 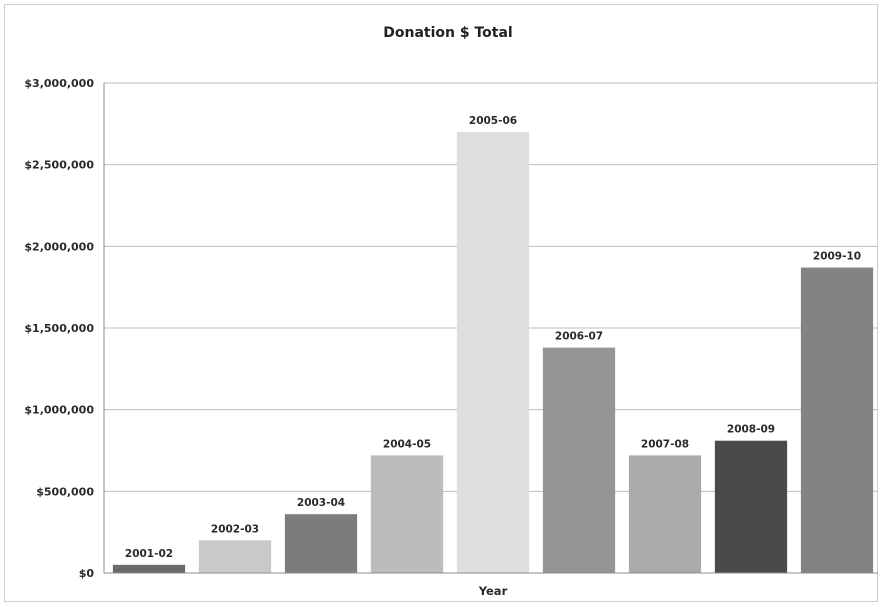 What do you see at coordinates (59, 165) in the screenshot?
I see `y-tick-label: $2,500,000` at bounding box center [59, 165].